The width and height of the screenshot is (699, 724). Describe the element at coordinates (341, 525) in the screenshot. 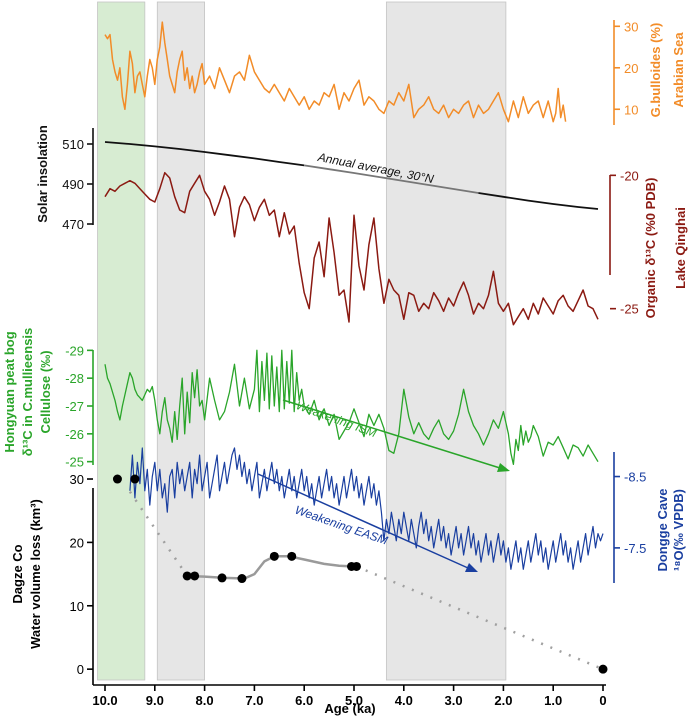

I see `easm-annotation: Weakening EASM` at that location.